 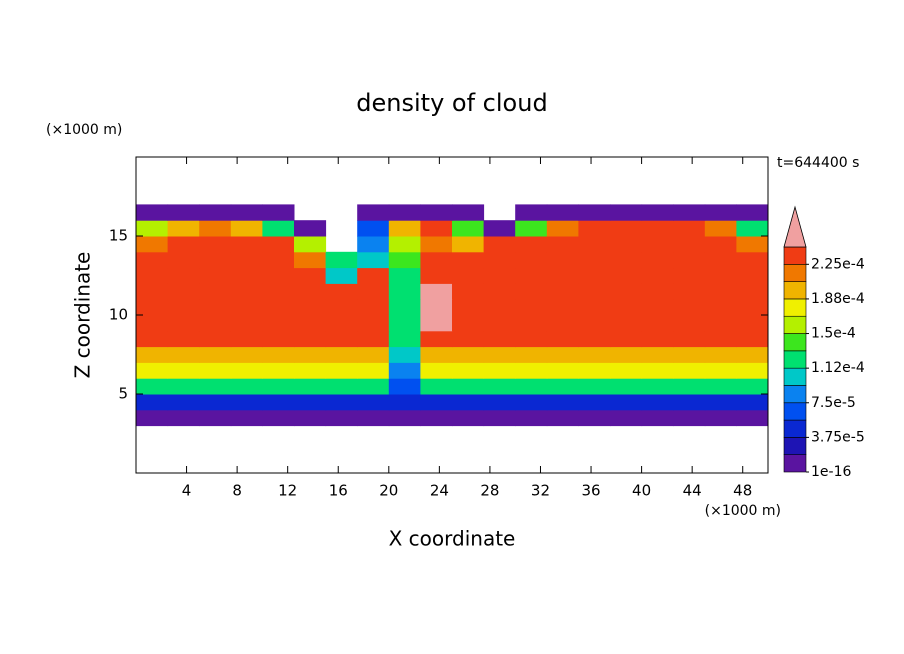 What do you see at coordinates (692, 491) in the screenshot?
I see `x-tick-label: 44` at bounding box center [692, 491].